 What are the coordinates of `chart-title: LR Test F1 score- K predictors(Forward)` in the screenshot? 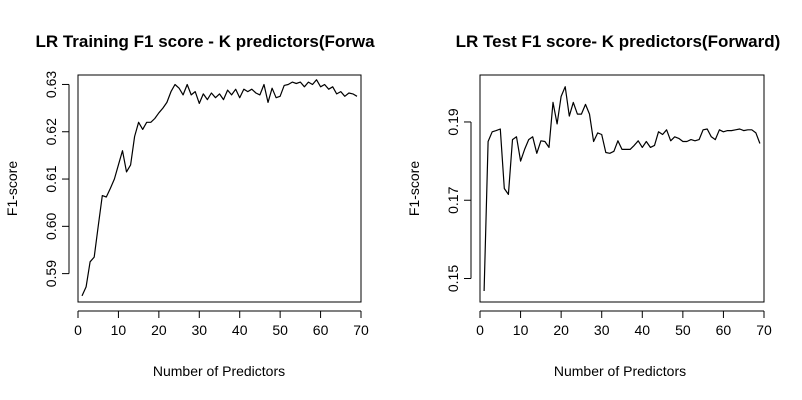 It's located at (618, 41).